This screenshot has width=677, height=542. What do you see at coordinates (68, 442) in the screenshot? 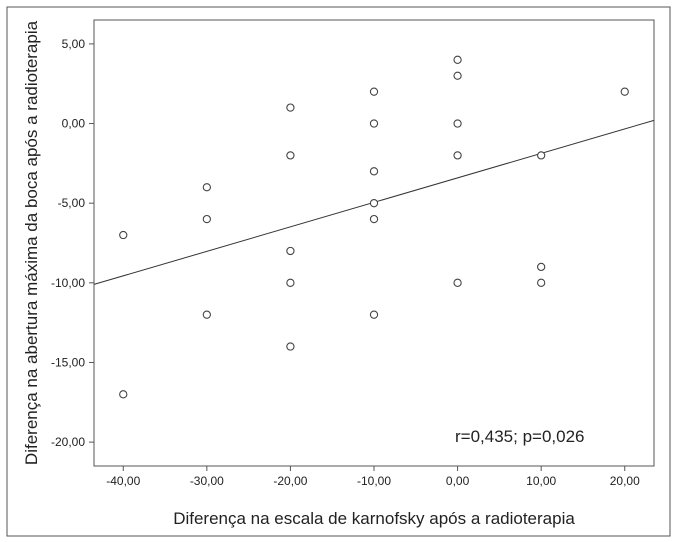
I see `y-tick-label: -20,00` at bounding box center [68, 442].